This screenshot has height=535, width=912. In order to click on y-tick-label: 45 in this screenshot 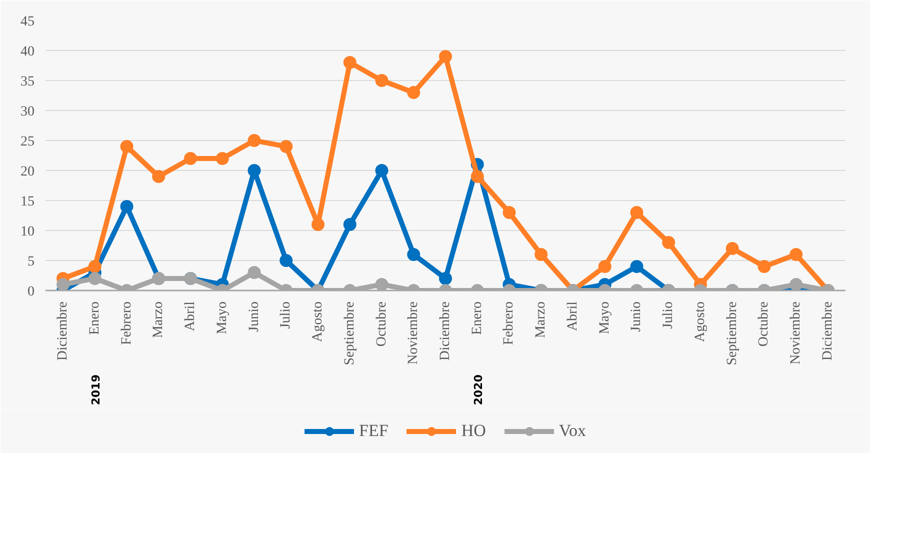, I will do `click(27, 22)`.